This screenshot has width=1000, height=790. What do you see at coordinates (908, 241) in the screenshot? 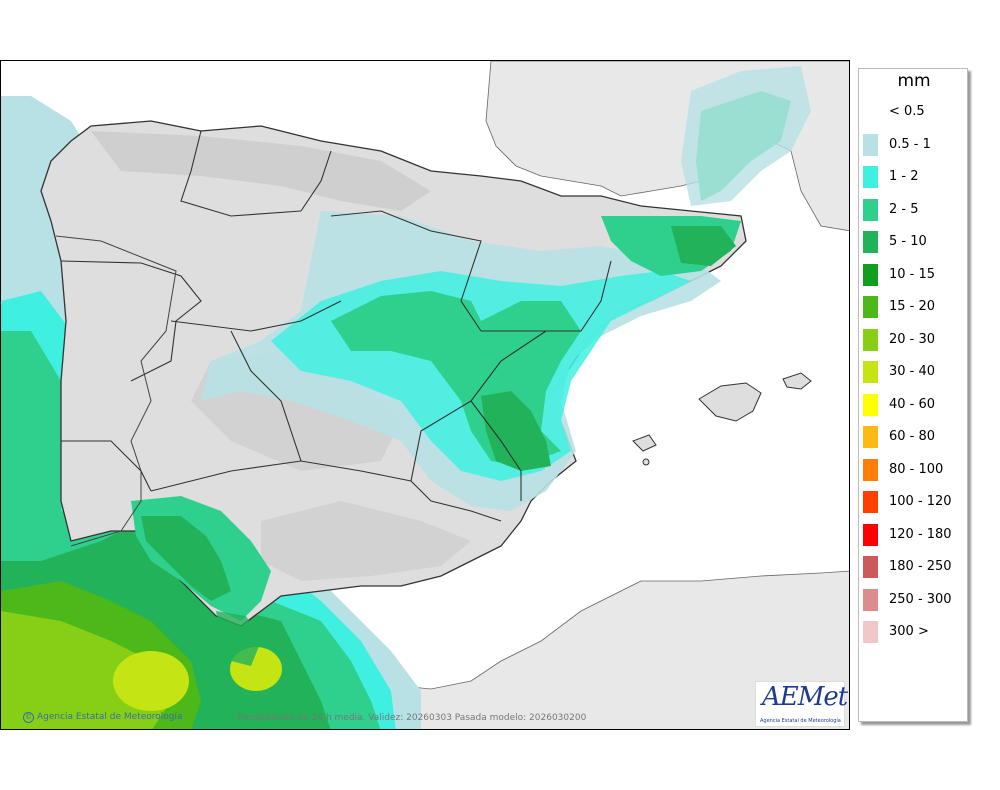
I see `legend-label: 5 - 10` at bounding box center [908, 241].